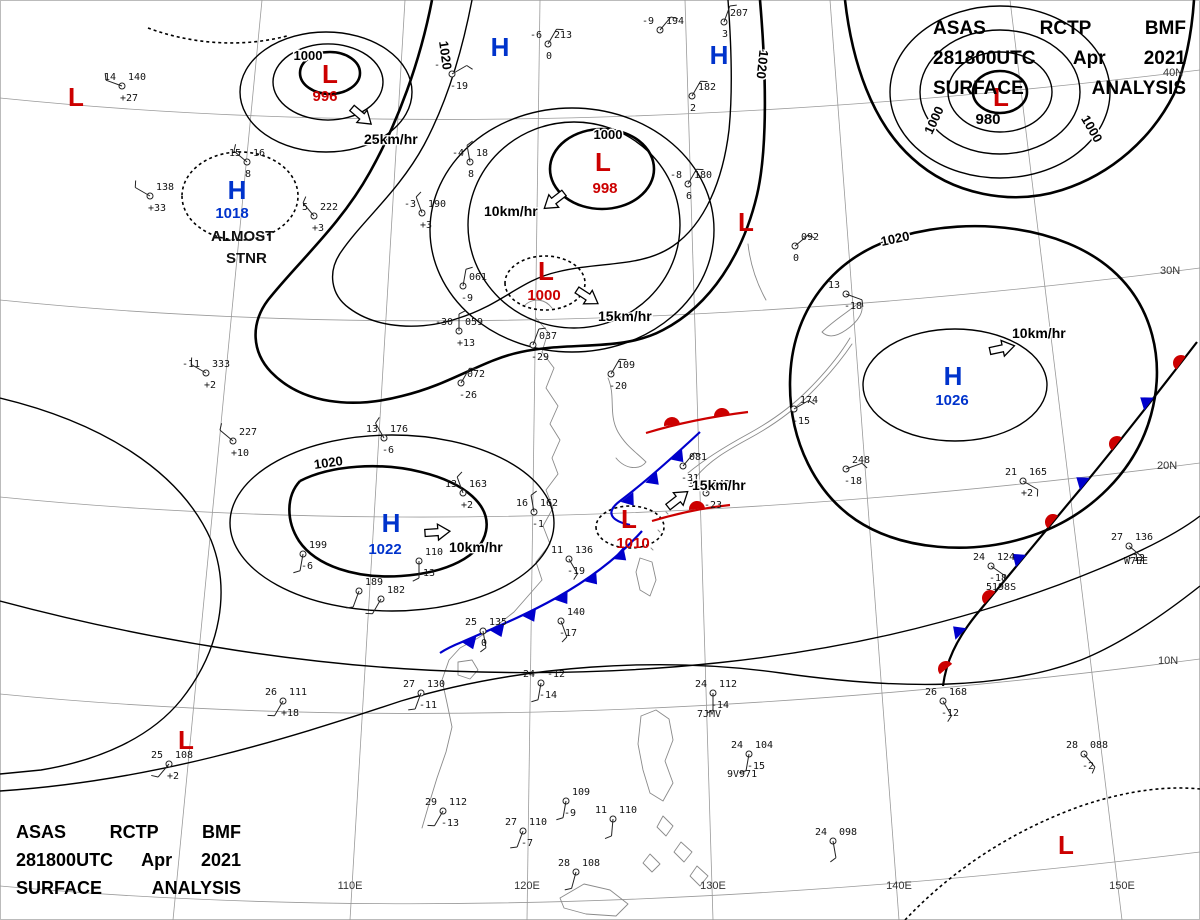  Describe the element at coordinates (248, 432) in the screenshot. I see `station-value: 227` at that location.